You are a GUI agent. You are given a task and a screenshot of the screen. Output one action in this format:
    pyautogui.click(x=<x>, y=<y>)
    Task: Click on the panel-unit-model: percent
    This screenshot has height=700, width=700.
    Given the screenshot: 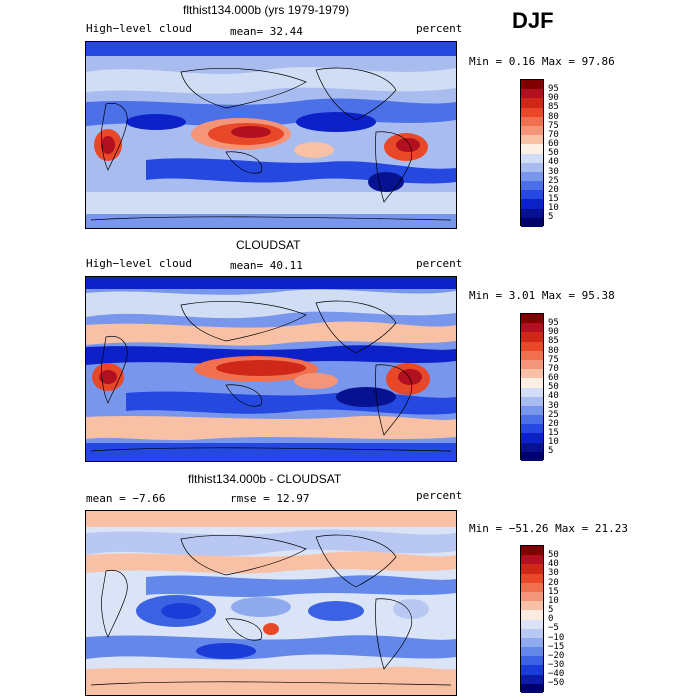 What is the action you would take?
    pyautogui.click(x=439, y=28)
    